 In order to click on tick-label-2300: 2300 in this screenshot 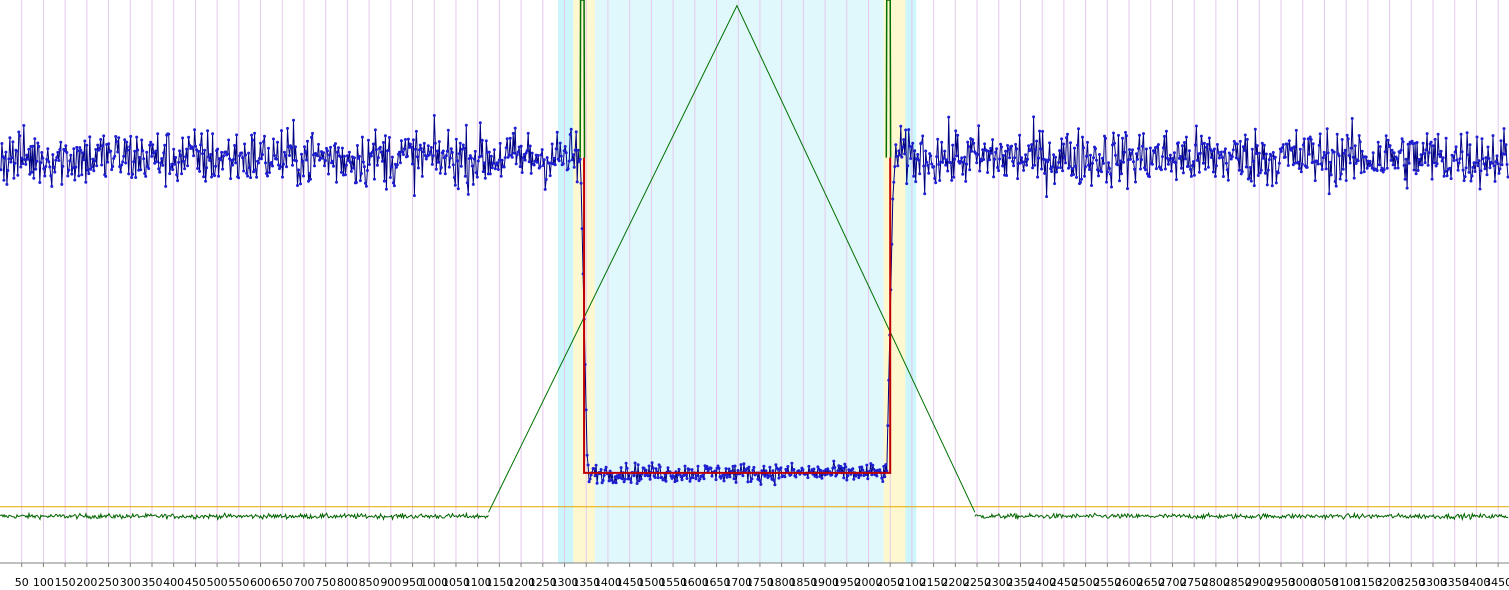, I will do `click(999, 582)`.